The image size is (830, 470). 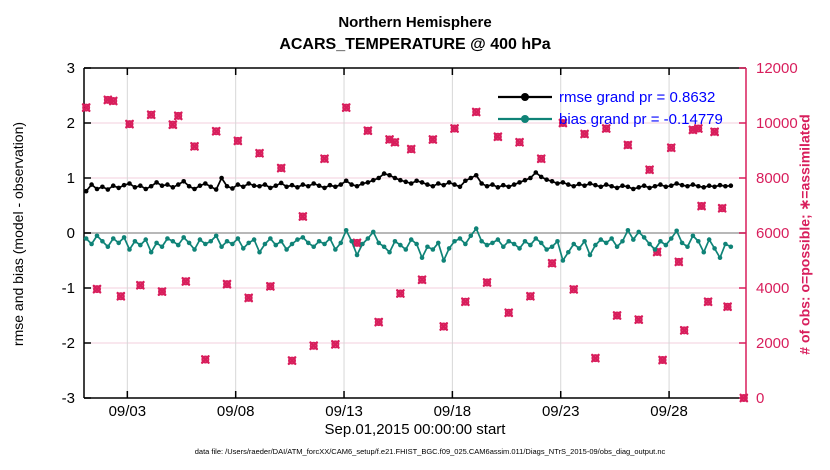 What do you see at coordinates (236, 411) in the screenshot?
I see `x-tick-label: 09/08` at bounding box center [236, 411].